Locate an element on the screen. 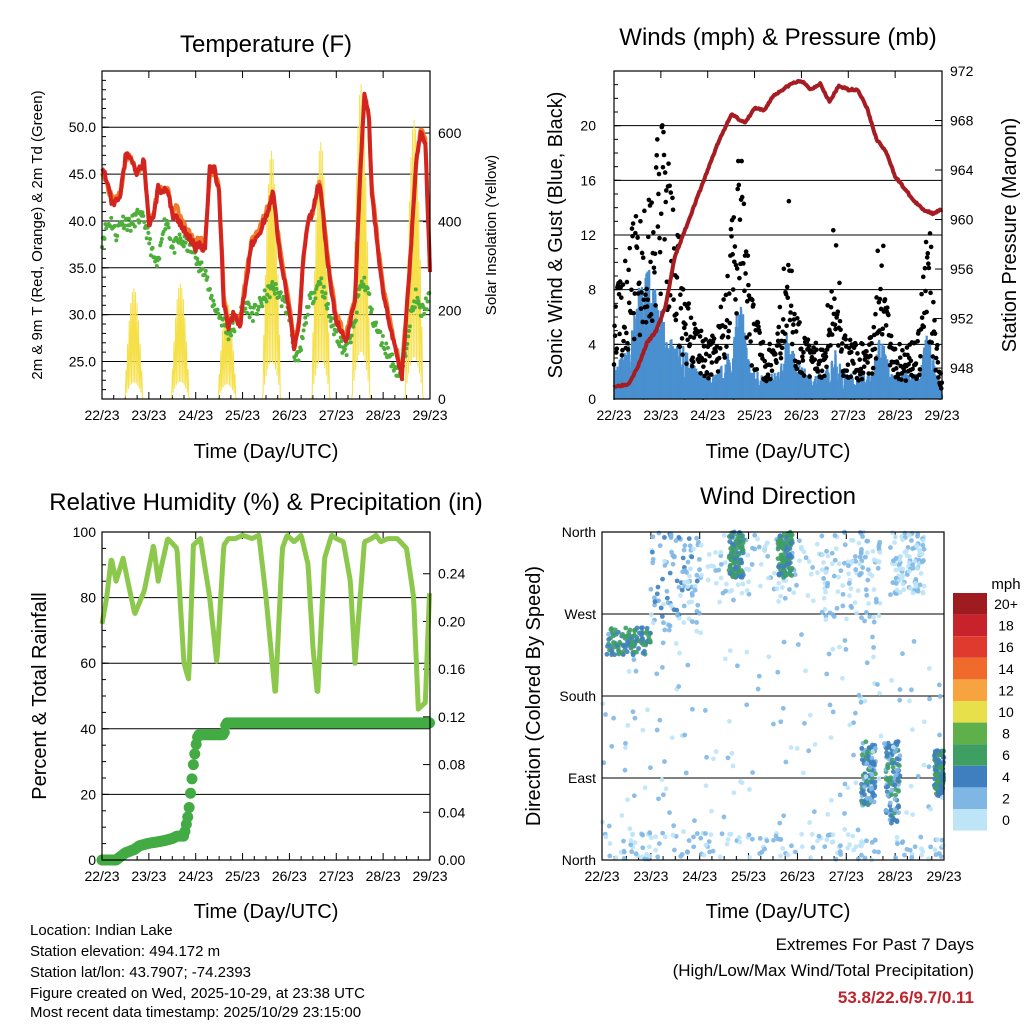 This screenshot has width=1024, height=1024. y-tick-label: 50.0 is located at coordinates (82, 127).